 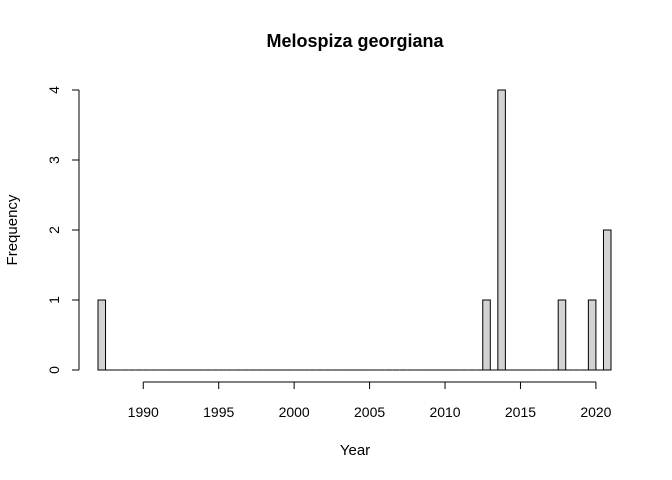 I want to click on y-tick-label: 3, so click(x=54, y=160).